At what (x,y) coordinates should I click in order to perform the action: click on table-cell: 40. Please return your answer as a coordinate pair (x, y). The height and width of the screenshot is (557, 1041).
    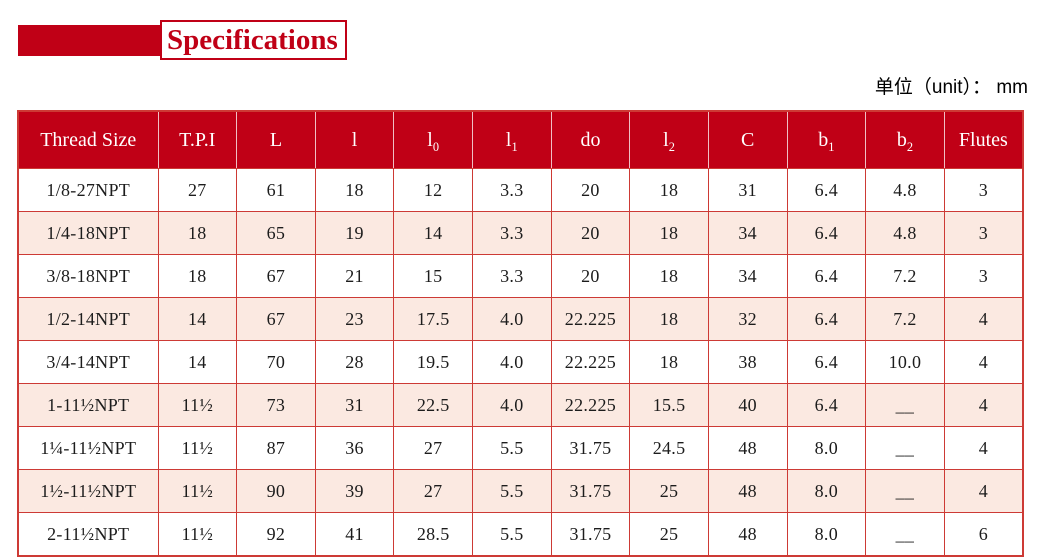
    Looking at the image, I should click on (747, 405).